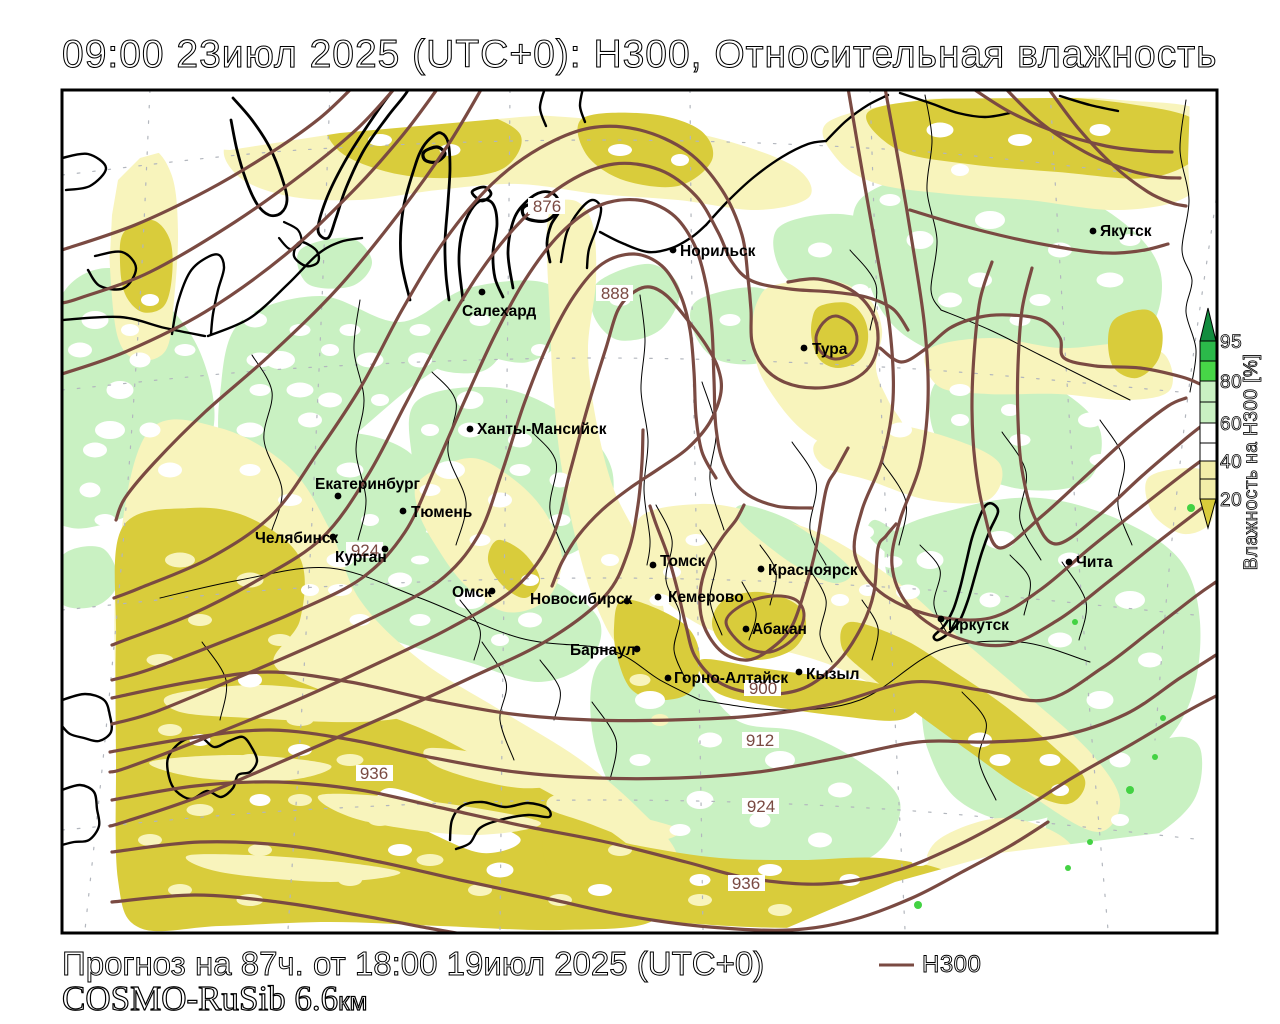 This screenshot has width=1280, height=1024. Describe the element at coordinates (1126, 231) in the screenshot. I see `svg-text: Якутск` at that location.